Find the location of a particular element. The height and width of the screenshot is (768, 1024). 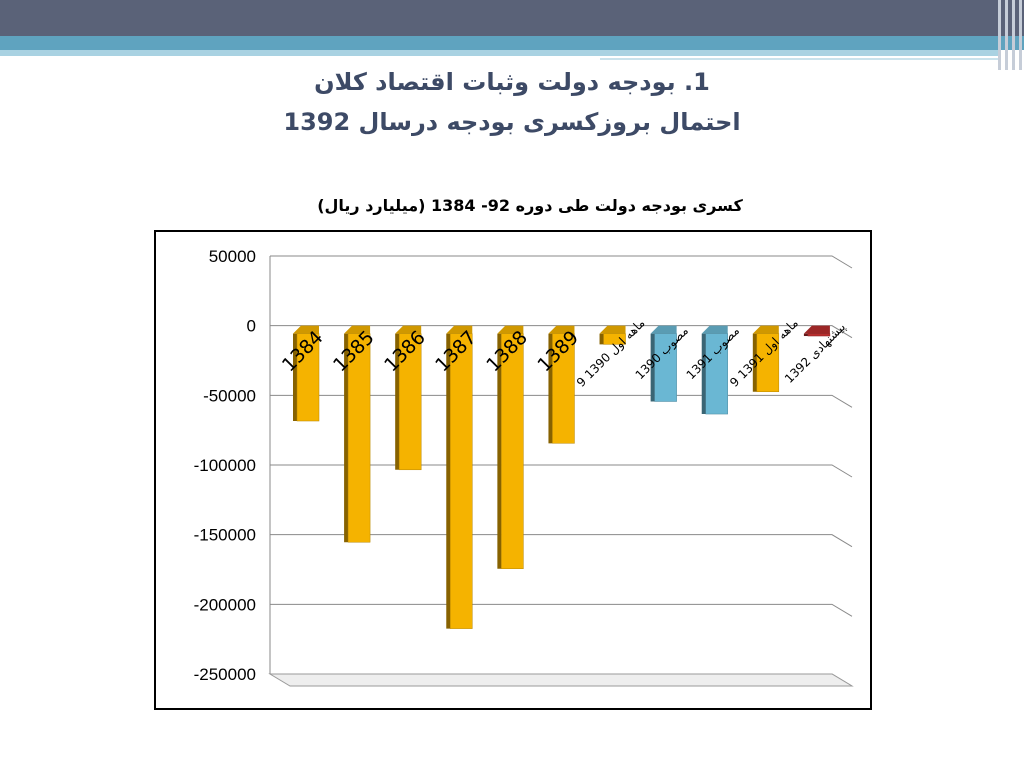

slide-subtitle: احتمال بروزکسری بودجه درسال 1392 is located at coordinates (512, 122).